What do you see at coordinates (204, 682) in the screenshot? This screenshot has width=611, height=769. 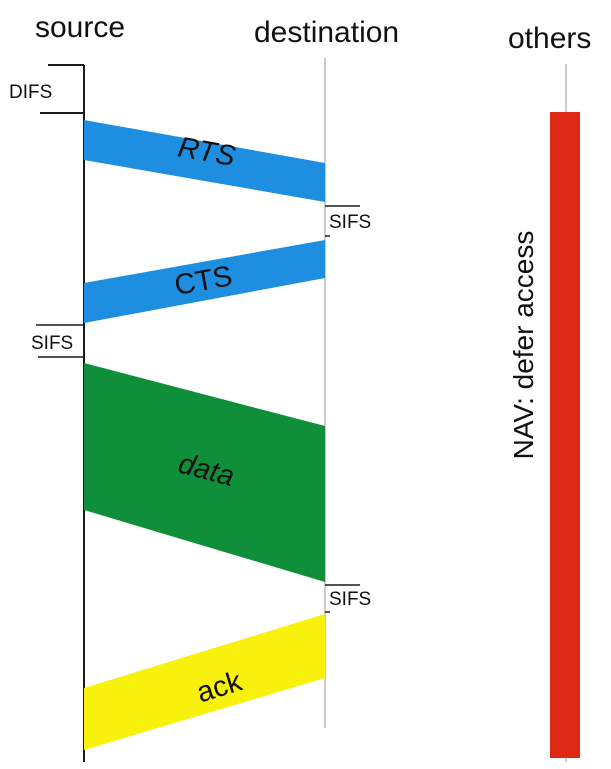 I see `ack-frame` at bounding box center [204, 682].